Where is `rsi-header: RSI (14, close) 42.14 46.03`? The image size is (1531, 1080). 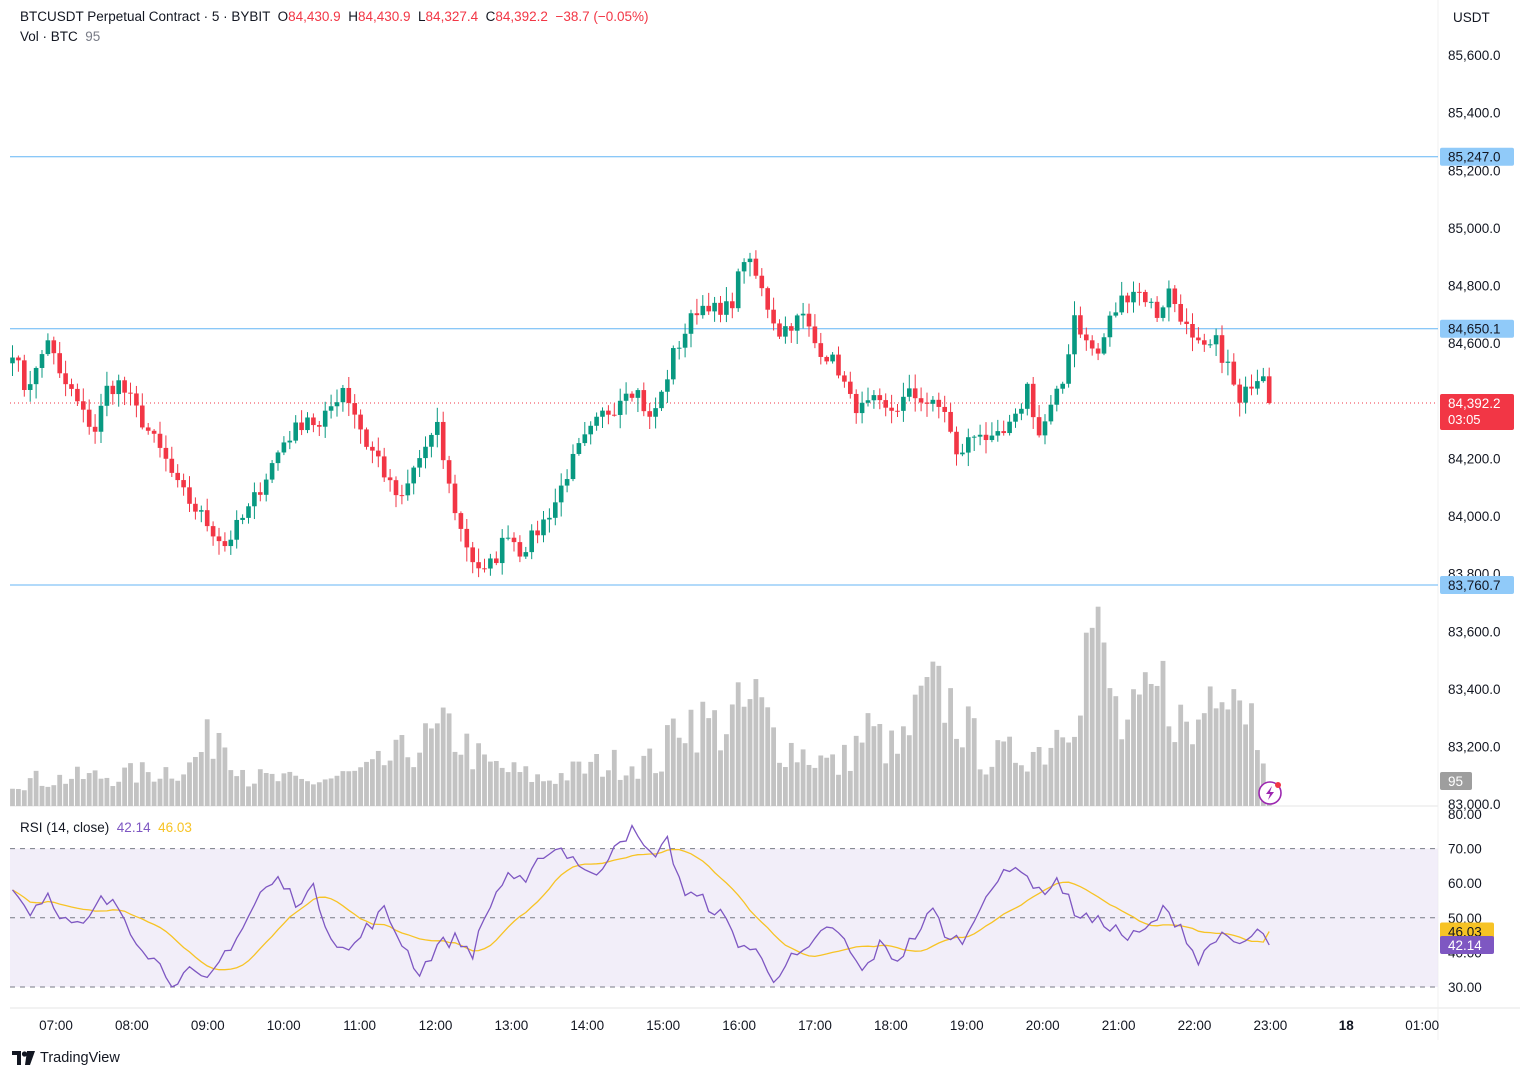
rsi-header: RSI (14, close) 42.14 46.03 is located at coordinates (106, 827).